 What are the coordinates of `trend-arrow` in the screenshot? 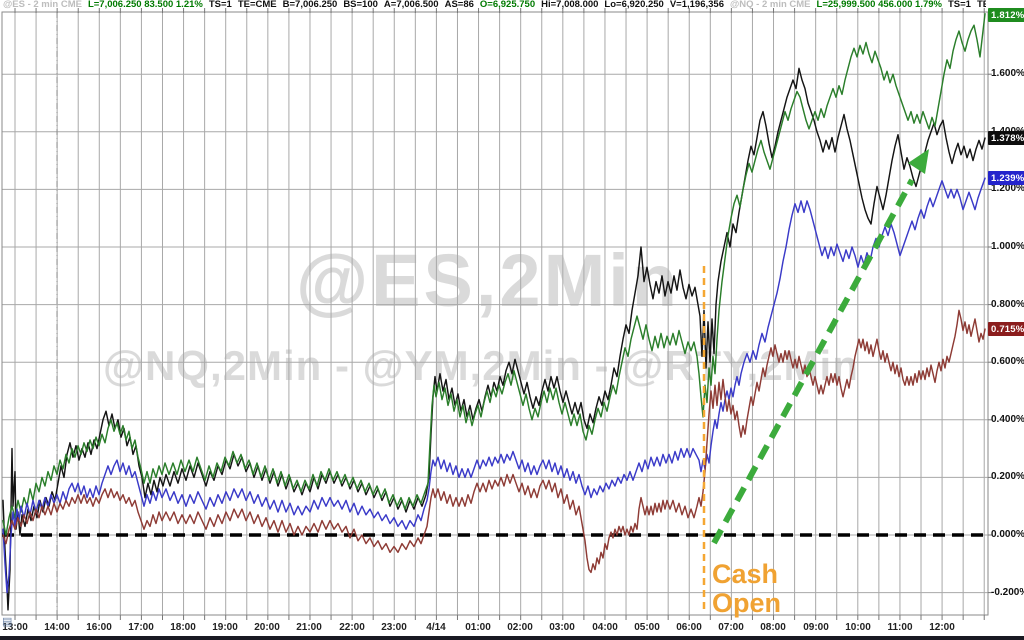 It's located at (820, 347).